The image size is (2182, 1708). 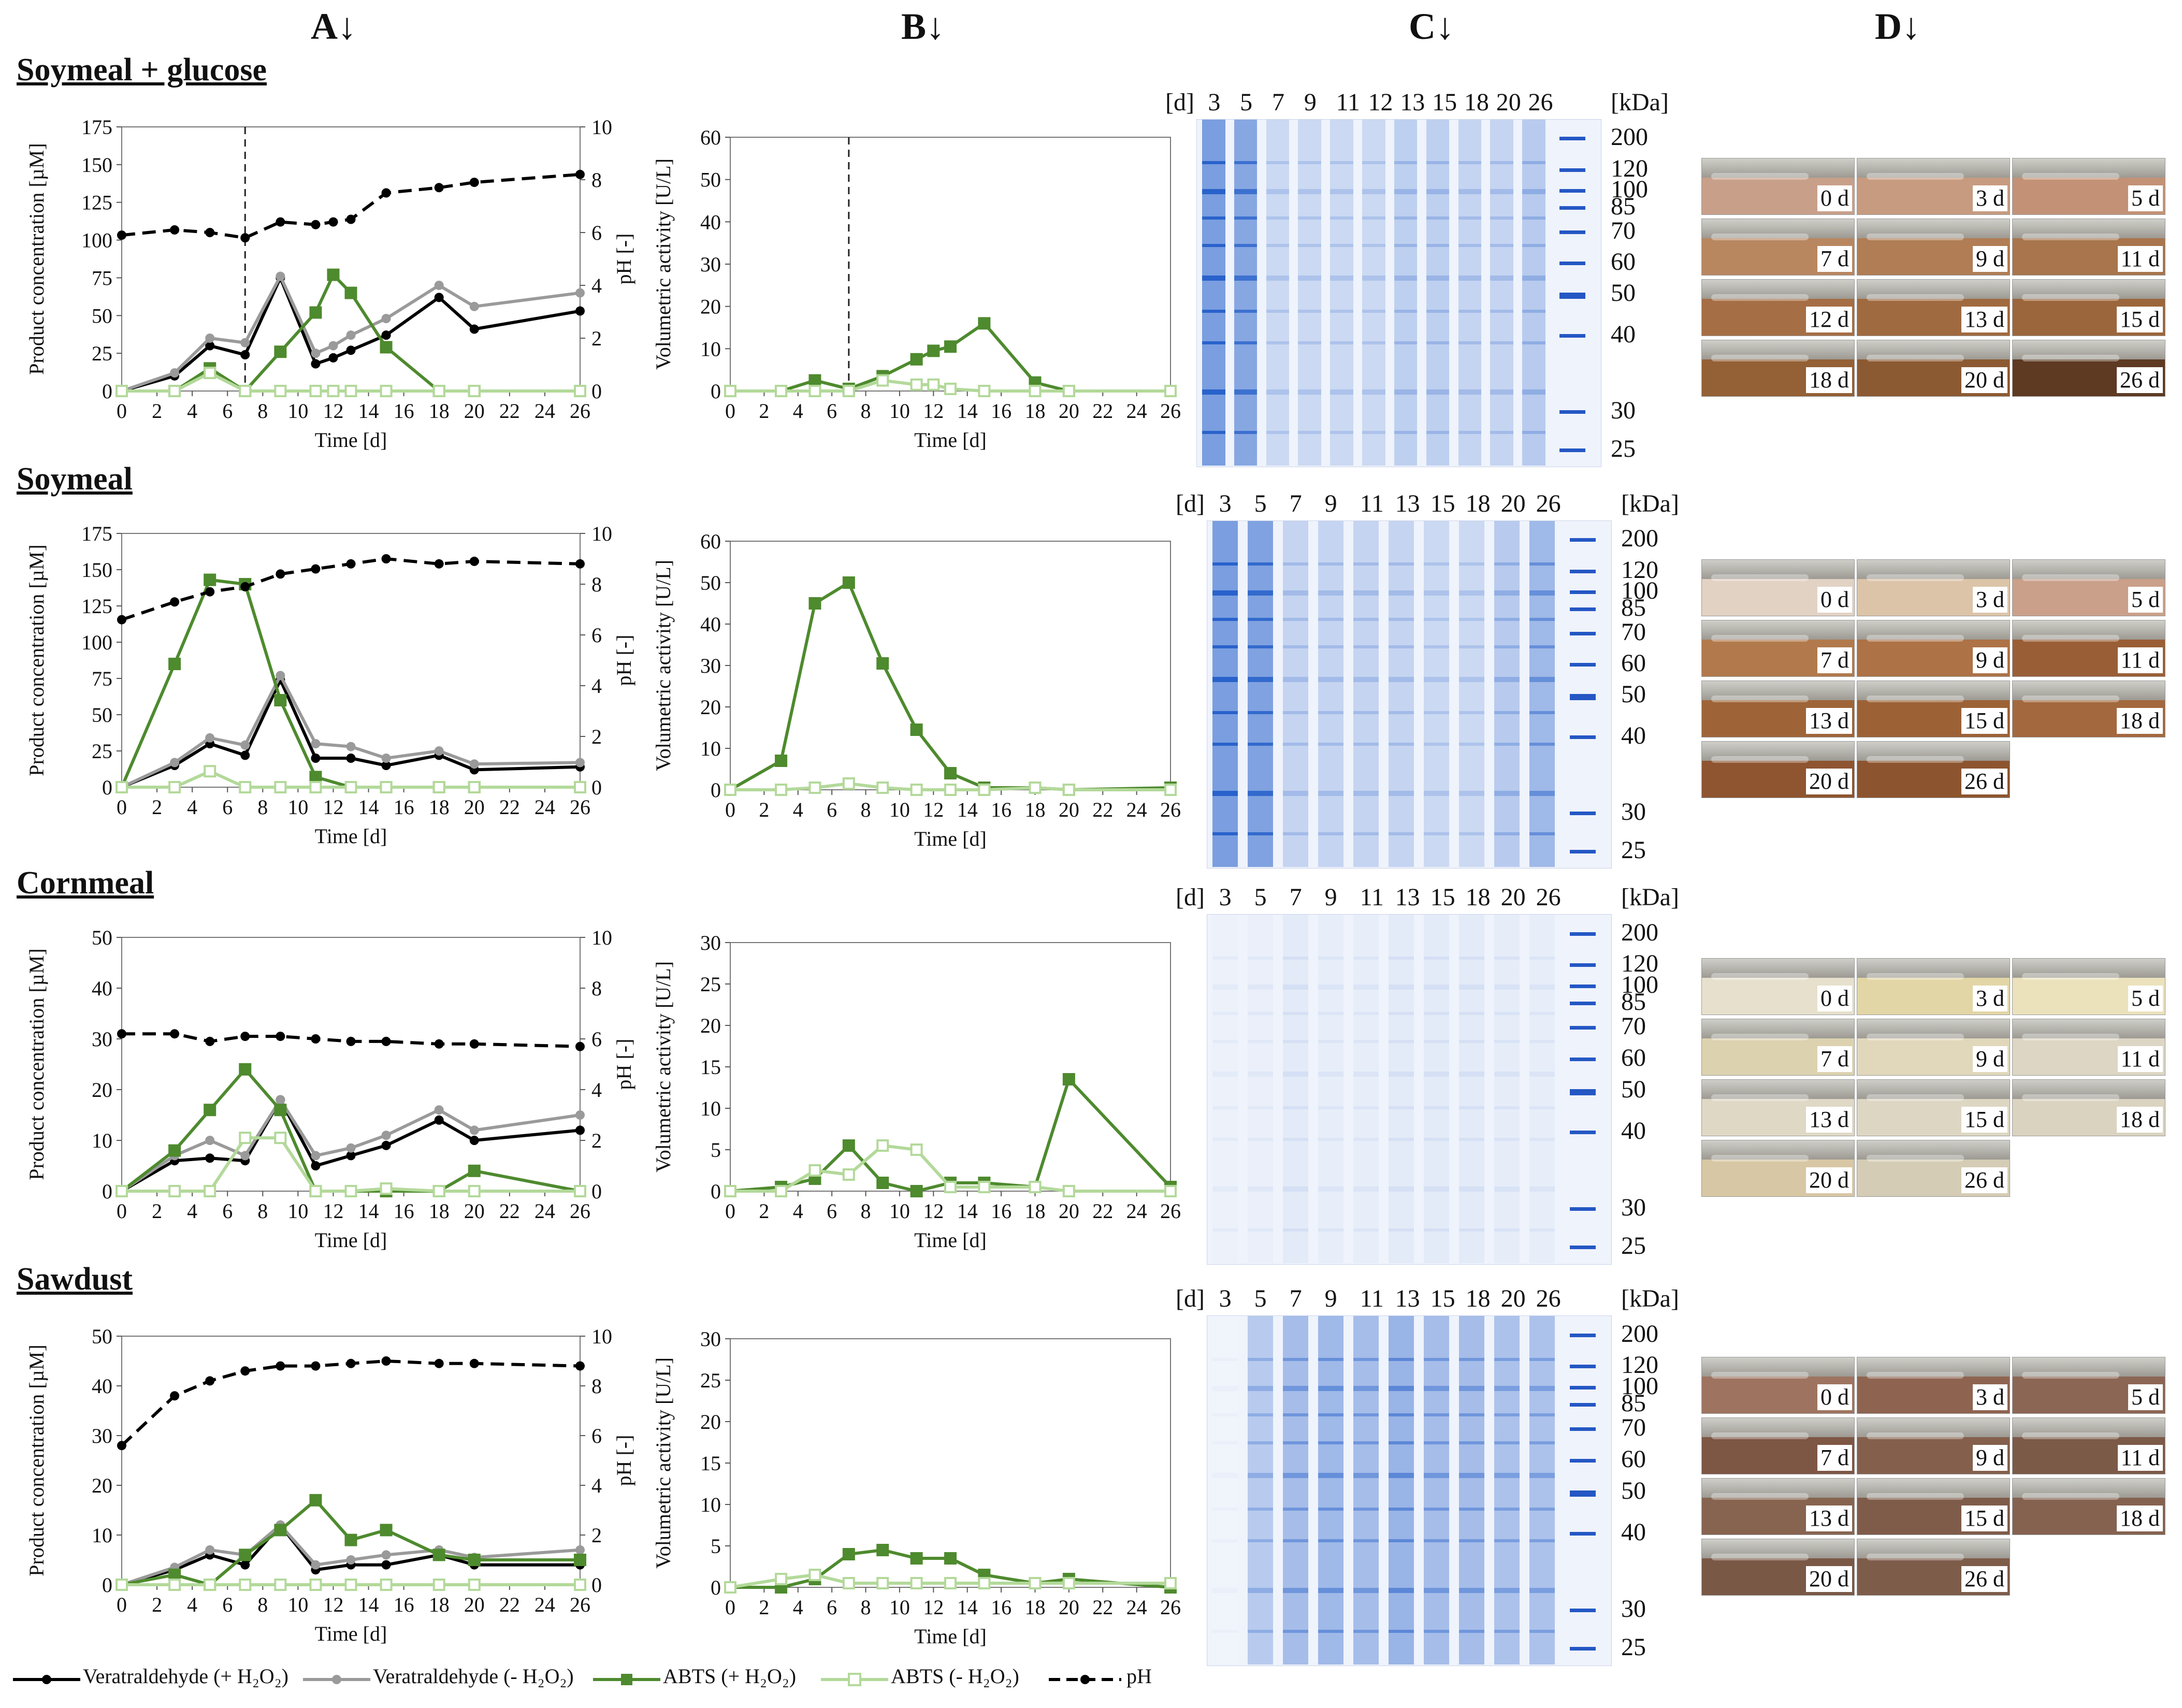 What do you see at coordinates (601, 938) in the screenshot?
I see `y2-tick-label: 10` at bounding box center [601, 938].